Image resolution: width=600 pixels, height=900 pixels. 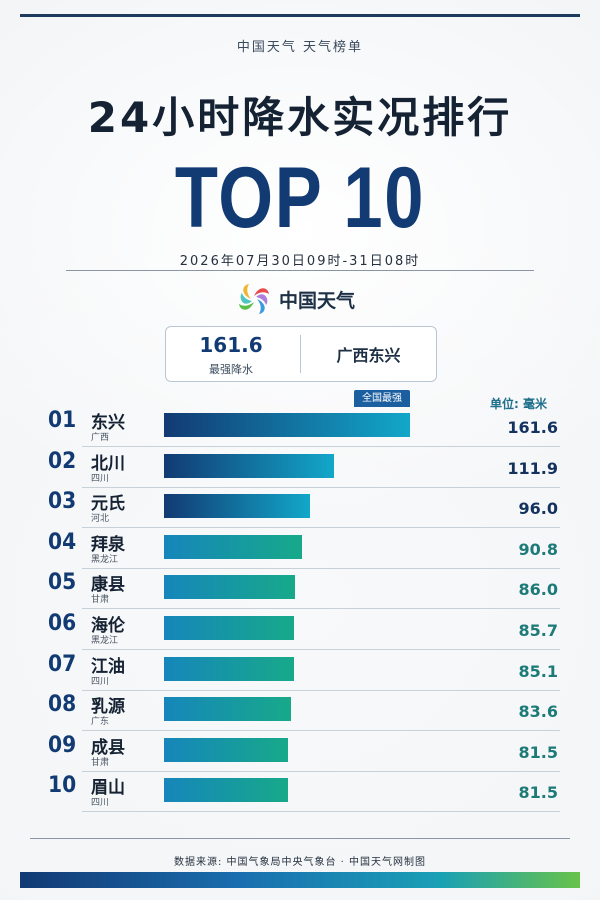 I want to click on max-precip-label: 最强降水, so click(x=231, y=369).